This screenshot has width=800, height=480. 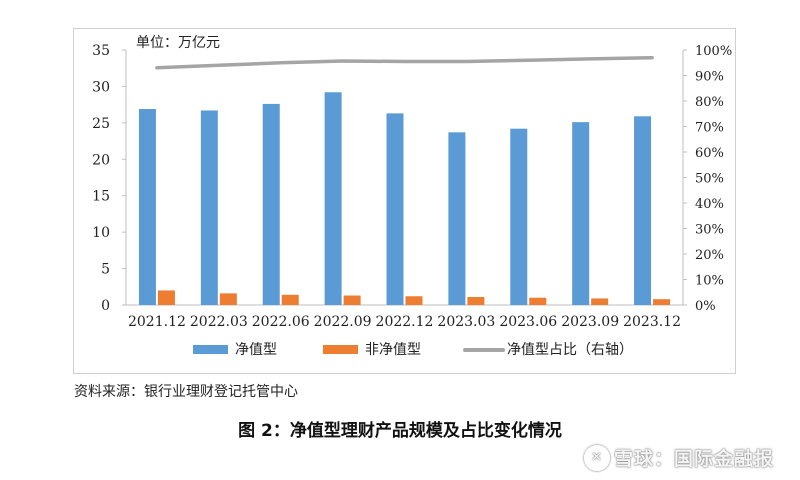 What do you see at coordinates (405, 322) in the screenshot?
I see `x-tick-label: 2022.12` at bounding box center [405, 322].